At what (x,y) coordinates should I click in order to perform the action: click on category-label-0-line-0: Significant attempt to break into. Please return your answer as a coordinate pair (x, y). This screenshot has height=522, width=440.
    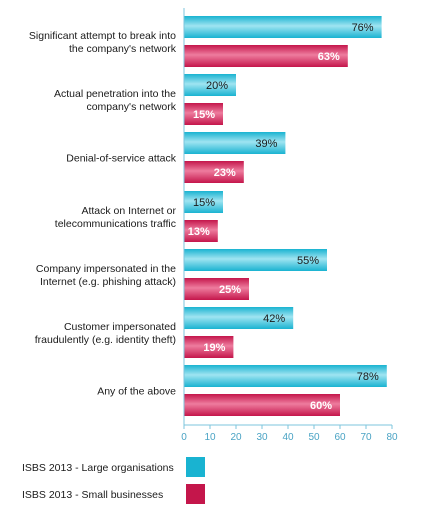
    Looking at the image, I should click on (102, 36).